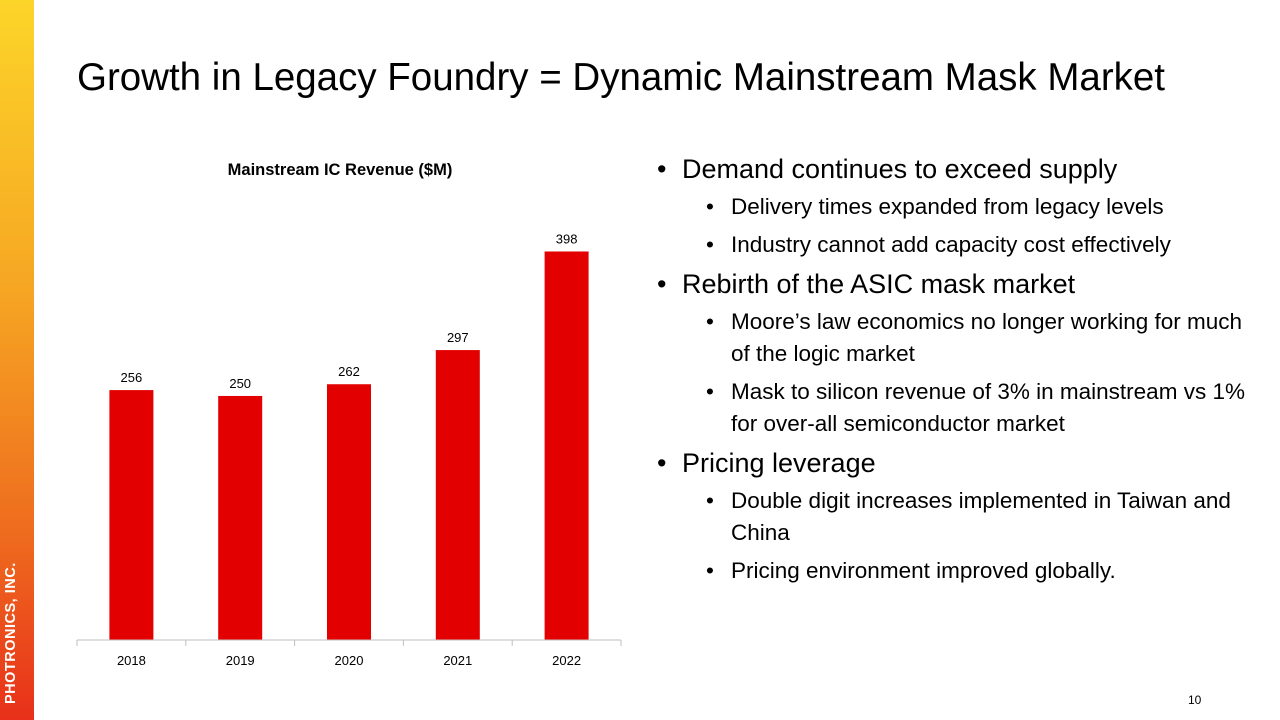  Describe the element at coordinates (17, 360) in the screenshot. I see `accent-side-bar: PHOTRONICS, INC.` at that location.